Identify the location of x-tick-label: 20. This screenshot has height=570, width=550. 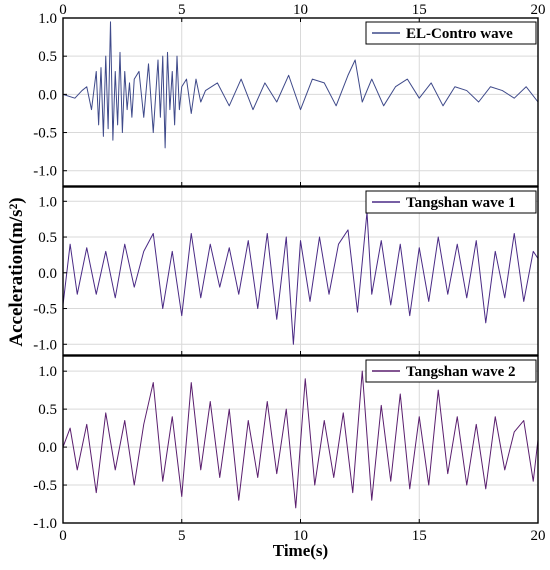
(538, 536).